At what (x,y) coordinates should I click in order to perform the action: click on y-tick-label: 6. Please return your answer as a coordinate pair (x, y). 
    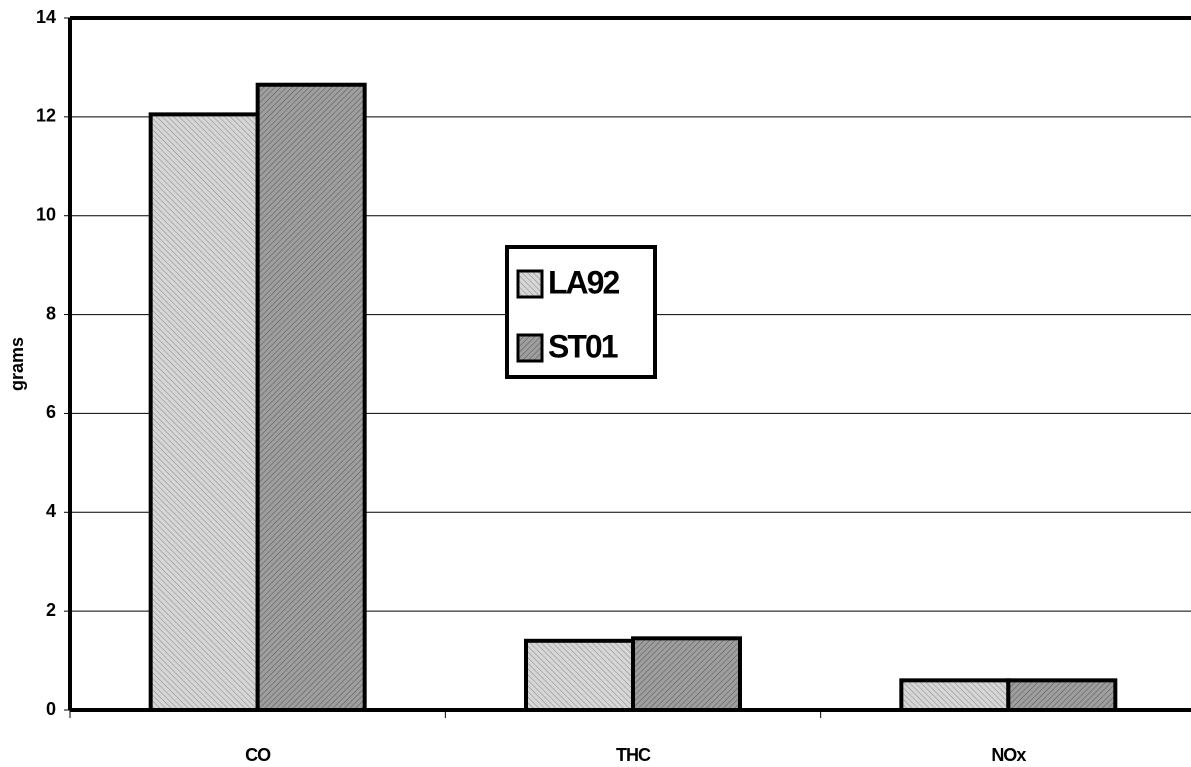
    Looking at the image, I should click on (51, 412).